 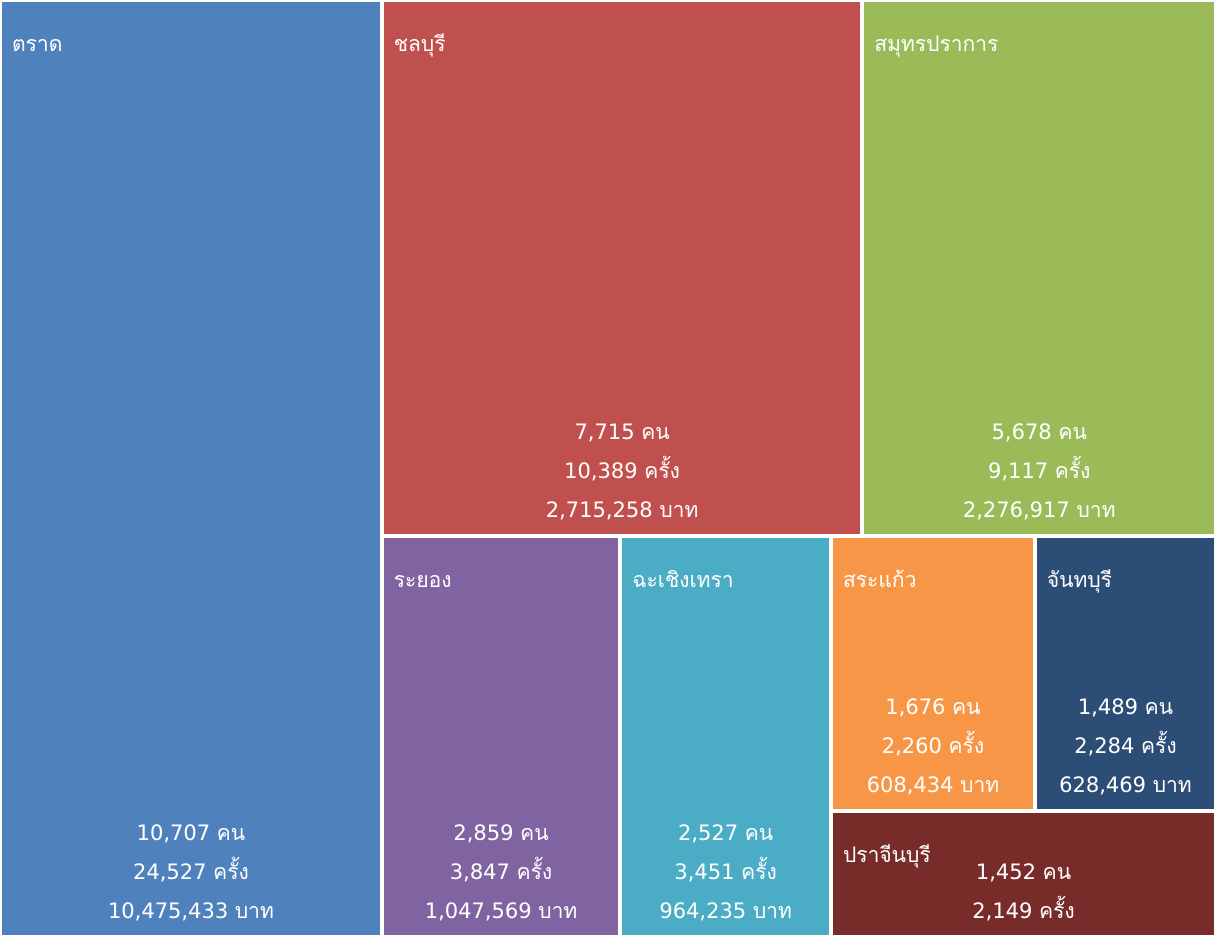 What do you see at coordinates (879, 580) in the screenshot?
I see `tile-label: สระแก้ว` at bounding box center [879, 580].